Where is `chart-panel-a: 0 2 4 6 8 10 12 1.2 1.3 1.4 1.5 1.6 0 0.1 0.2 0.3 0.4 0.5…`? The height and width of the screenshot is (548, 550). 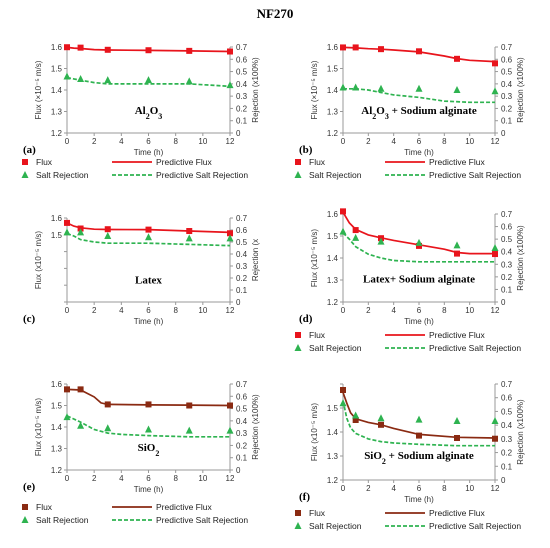
chart-panel-a: 0 2 4 6 8 10 12 1.2 1.3 1.4 1.5 1.6 0 0.1 0.2 0.3 0.4 0.5… is located at coordinates (140, 111).